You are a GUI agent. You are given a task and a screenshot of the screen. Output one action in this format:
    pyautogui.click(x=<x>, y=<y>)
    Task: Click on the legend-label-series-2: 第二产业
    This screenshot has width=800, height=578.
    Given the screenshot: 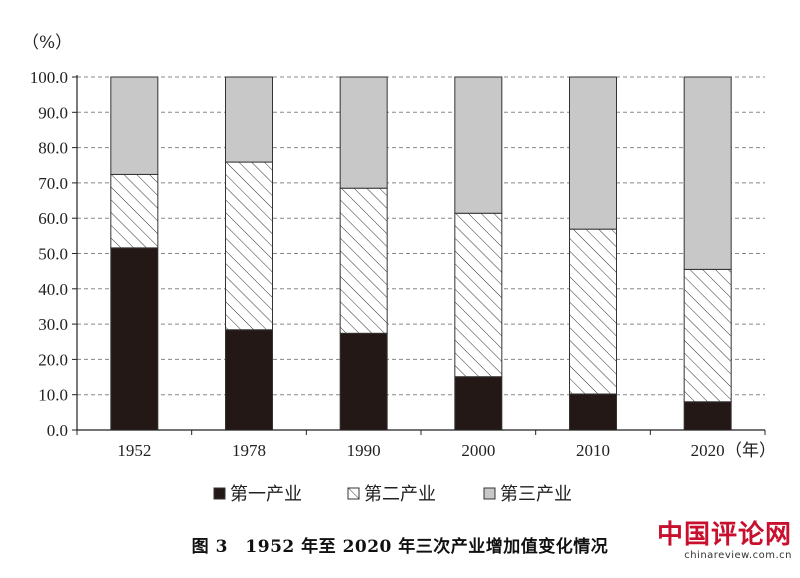 What is the action you would take?
    pyautogui.click(x=400, y=494)
    